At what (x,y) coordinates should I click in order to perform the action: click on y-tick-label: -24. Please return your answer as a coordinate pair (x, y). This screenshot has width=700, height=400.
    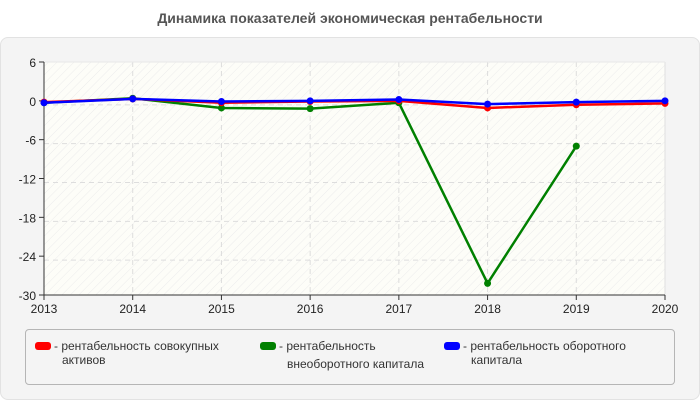
    Looking at the image, I should click on (28, 257).